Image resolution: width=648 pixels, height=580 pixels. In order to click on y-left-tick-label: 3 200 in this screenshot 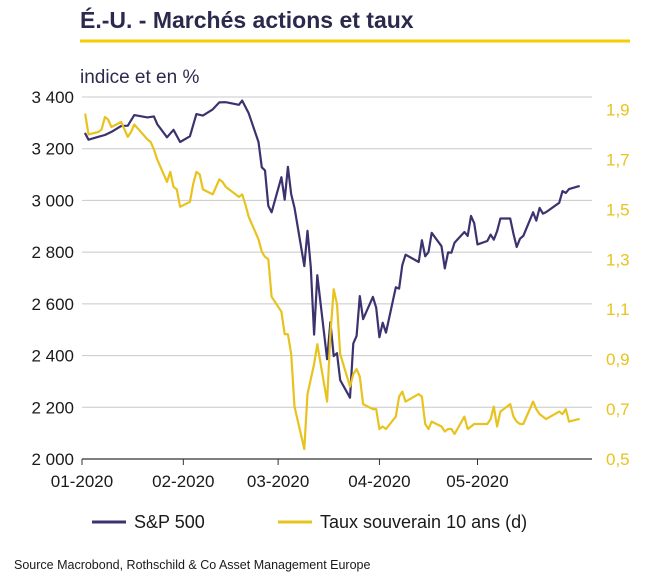, I will do `click(52, 149)`.